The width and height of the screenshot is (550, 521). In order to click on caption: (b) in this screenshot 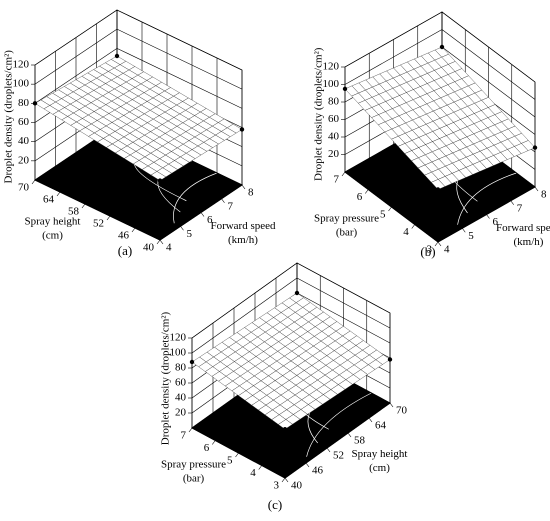, I will do `click(427, 251)`.